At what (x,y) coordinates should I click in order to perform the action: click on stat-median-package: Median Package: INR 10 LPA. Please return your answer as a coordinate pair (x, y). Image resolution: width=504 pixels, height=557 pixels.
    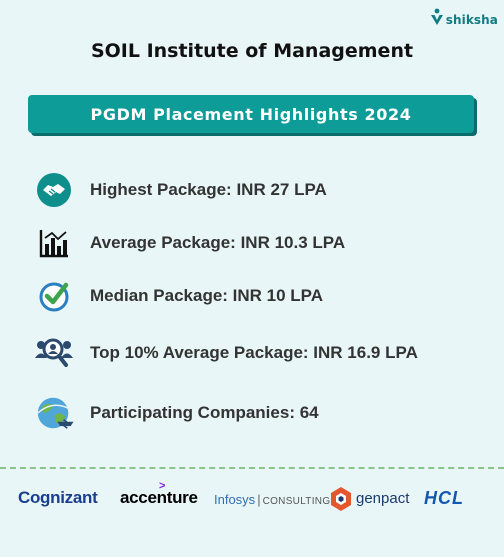
    Looking at the image, I should click on (178, 296).